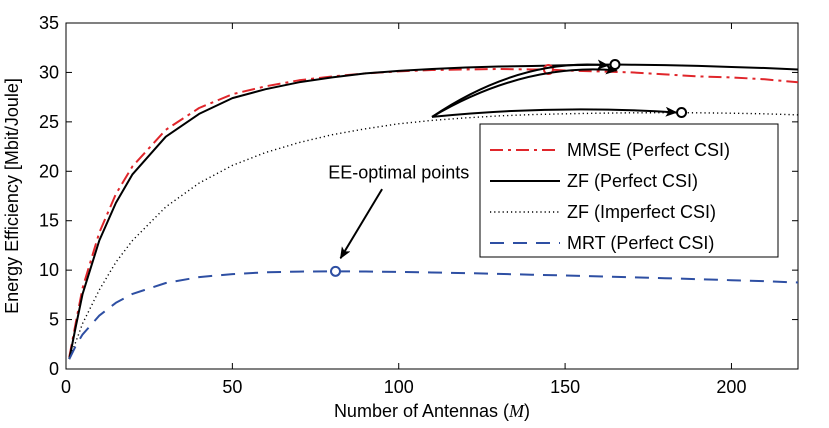  I want to click on y-tick-label-15: 15, so click(49, 221).